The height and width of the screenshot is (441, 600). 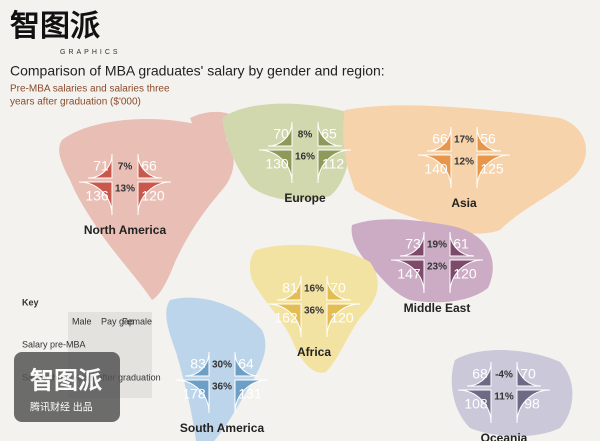 What do you see at coordinates (61, 407) in the screenshot?
I see `watermark-sub: 腾讯财经 出品` at bounding box center [61, 407].